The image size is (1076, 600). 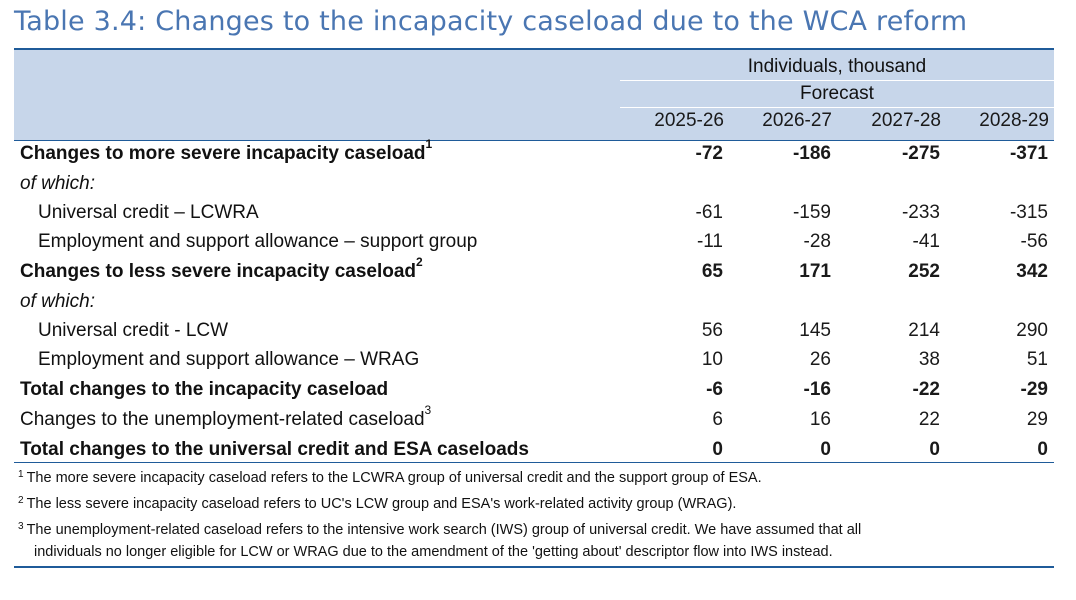 I want to click on value-cell: -315, so click(x=1028, y=212).